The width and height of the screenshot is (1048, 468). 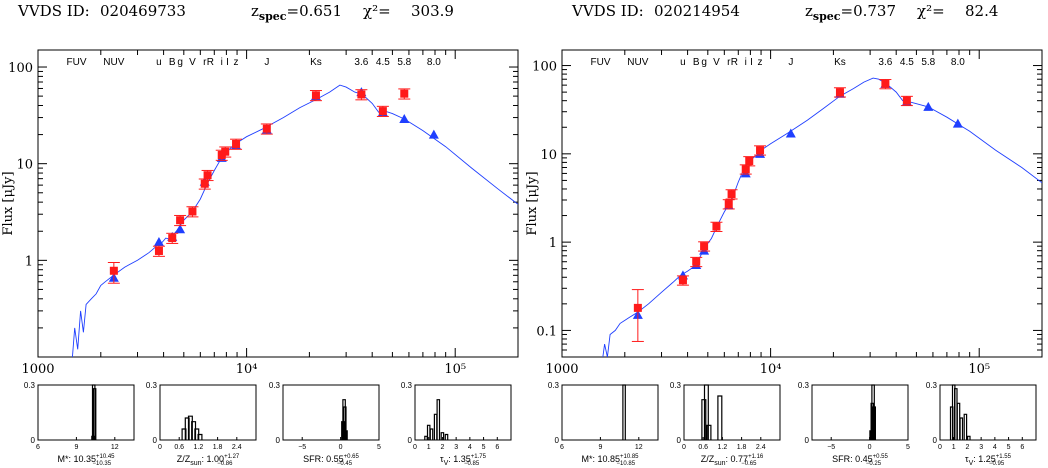 I want to click on posterior-inset-3: 0 0.3 −5 0 5 SFR: 0.45+0.55 −0.25, so click(x=854, y=424).